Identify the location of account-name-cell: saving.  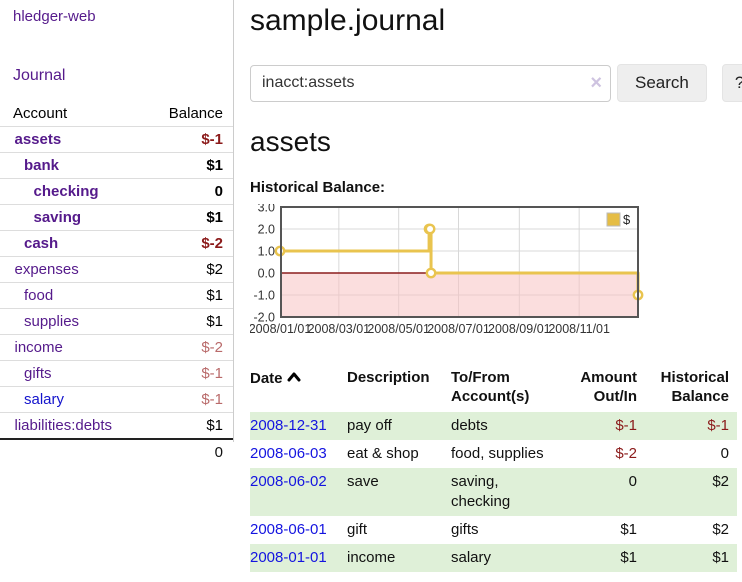
(74, 217).